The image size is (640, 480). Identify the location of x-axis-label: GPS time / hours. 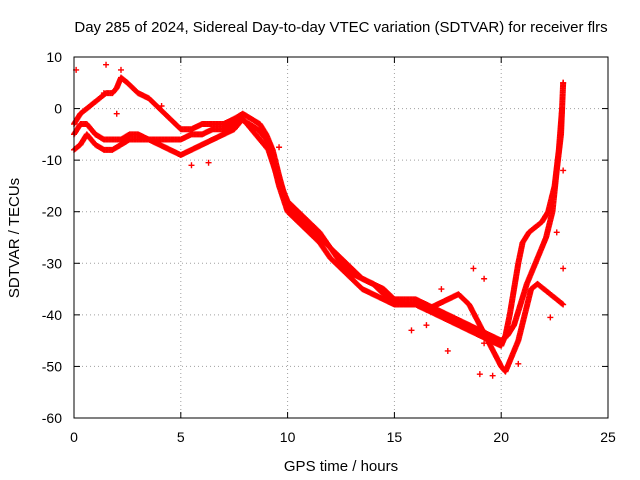
(341, 466).